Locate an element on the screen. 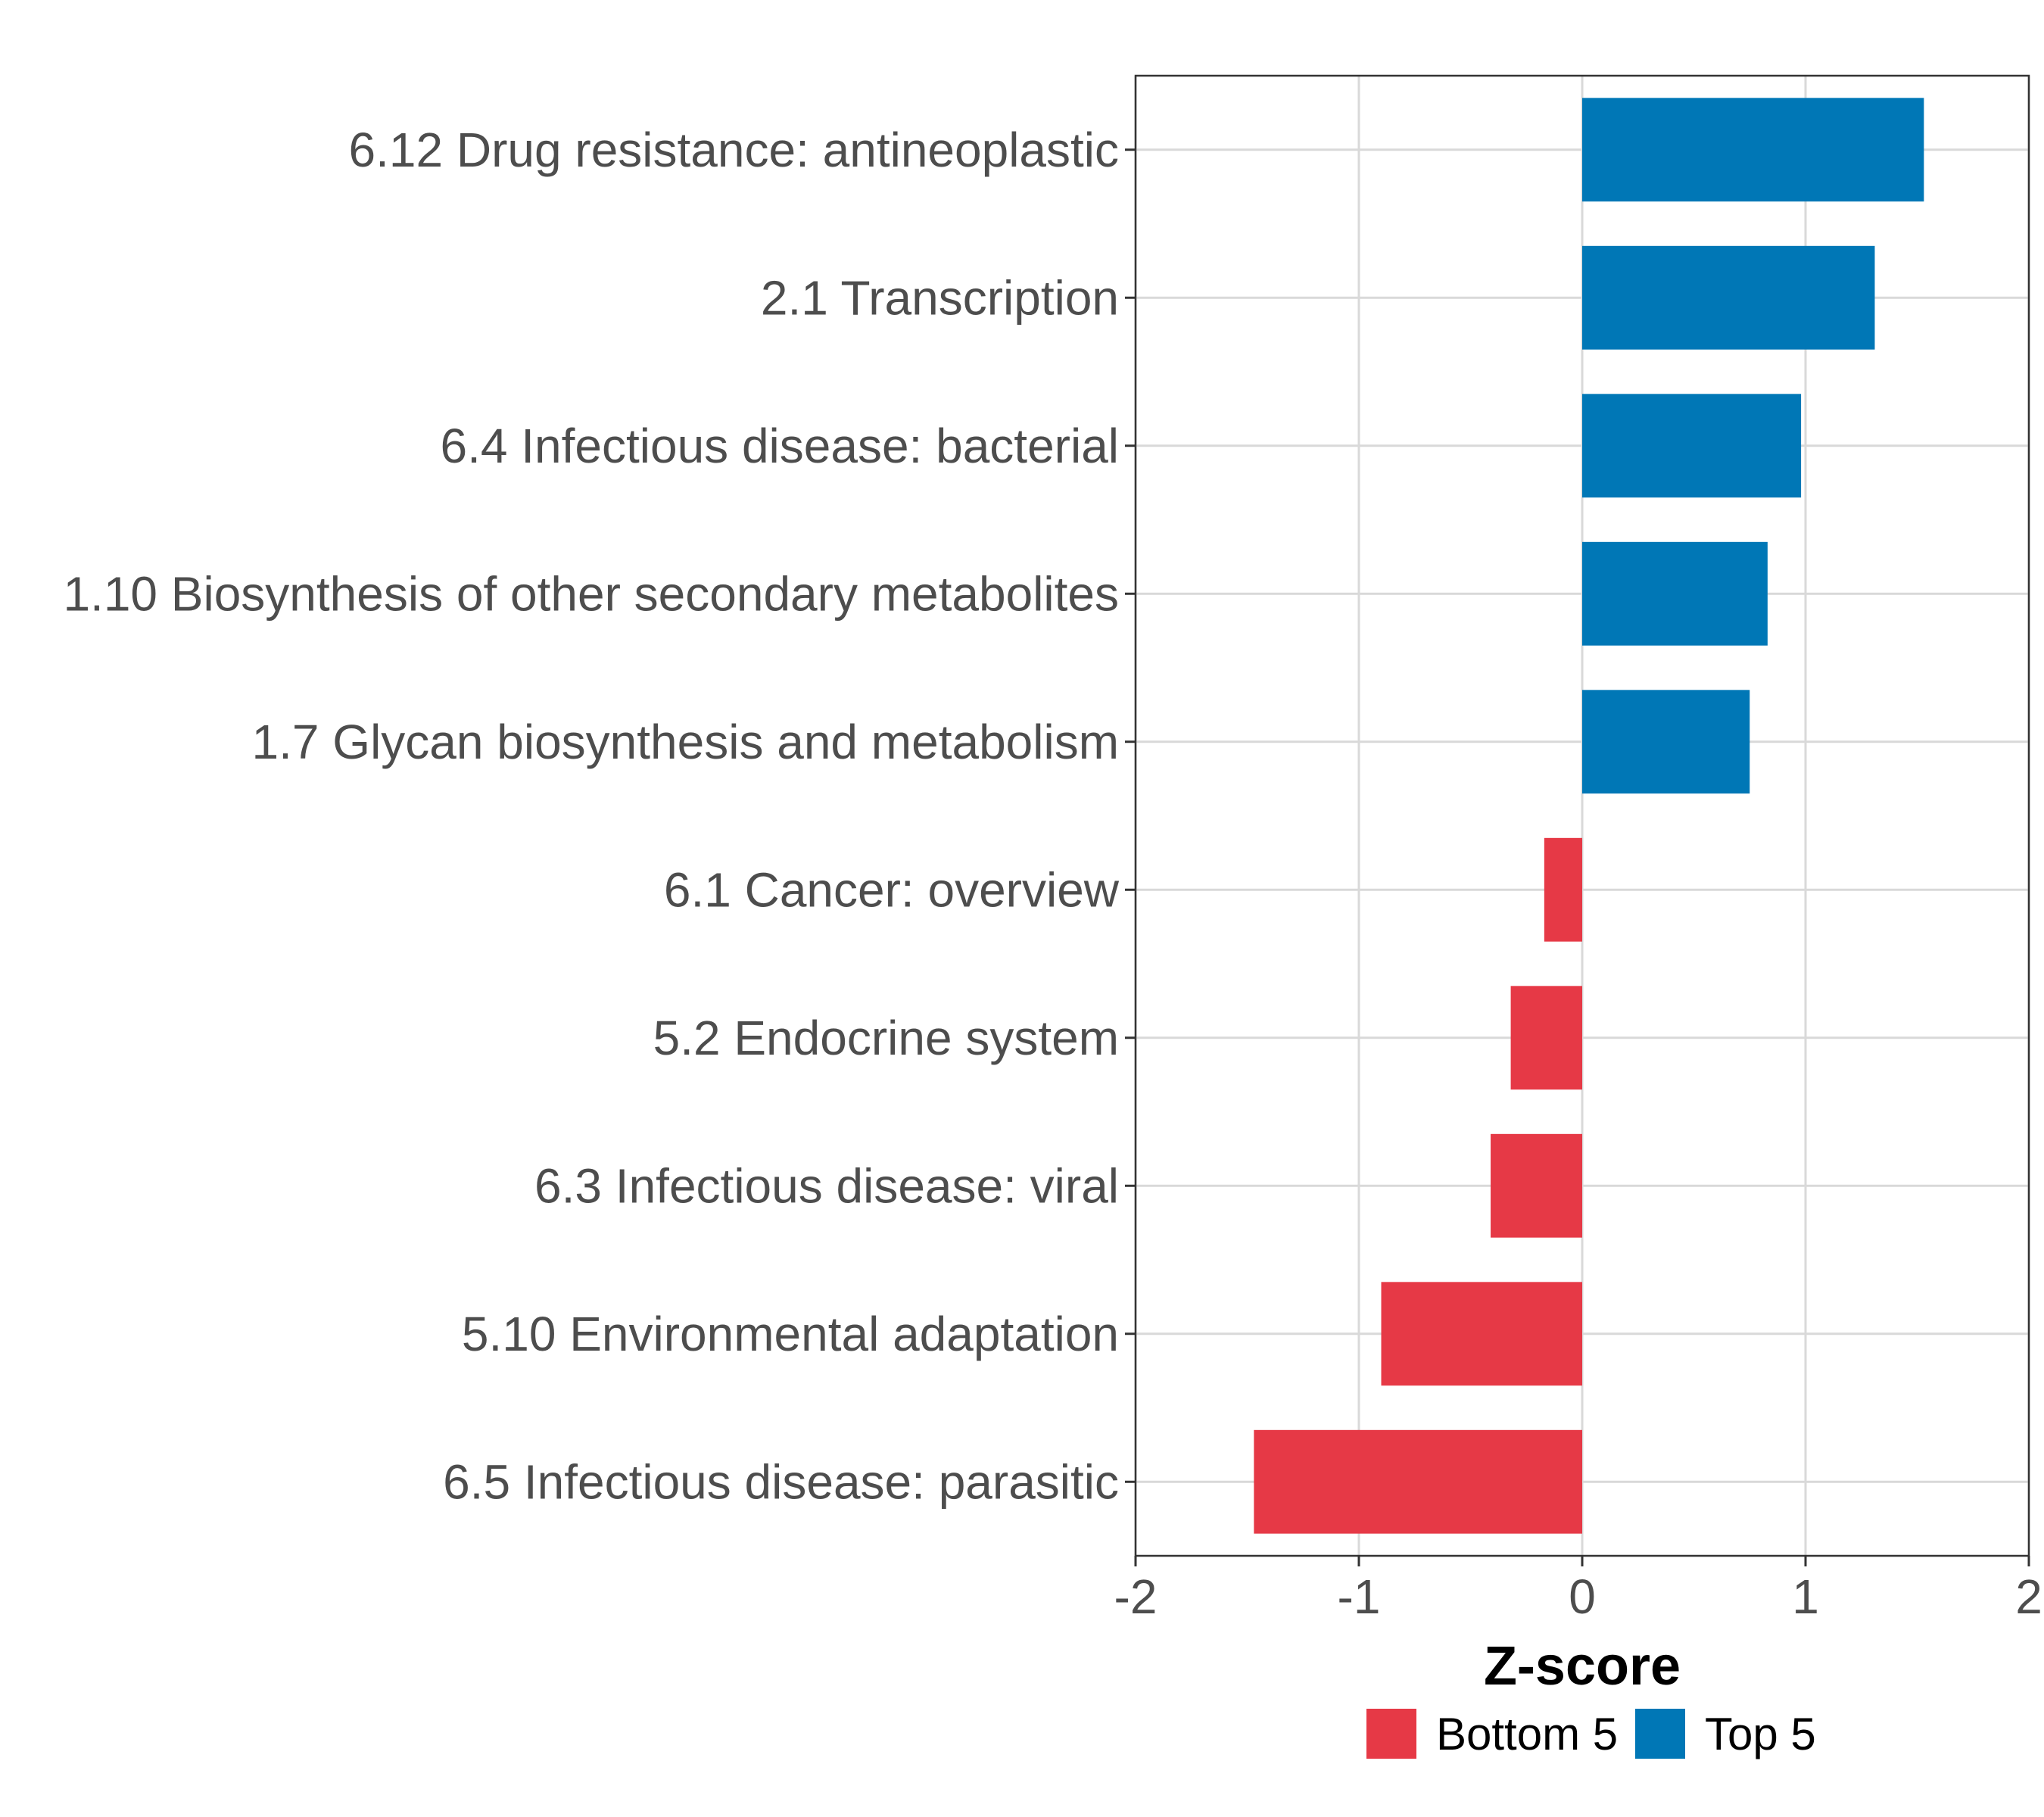 The width and height of the screenshot is (2044, 1817). category-label: 5.10 Environmental adaptation is located at coordinates (790, 1334).